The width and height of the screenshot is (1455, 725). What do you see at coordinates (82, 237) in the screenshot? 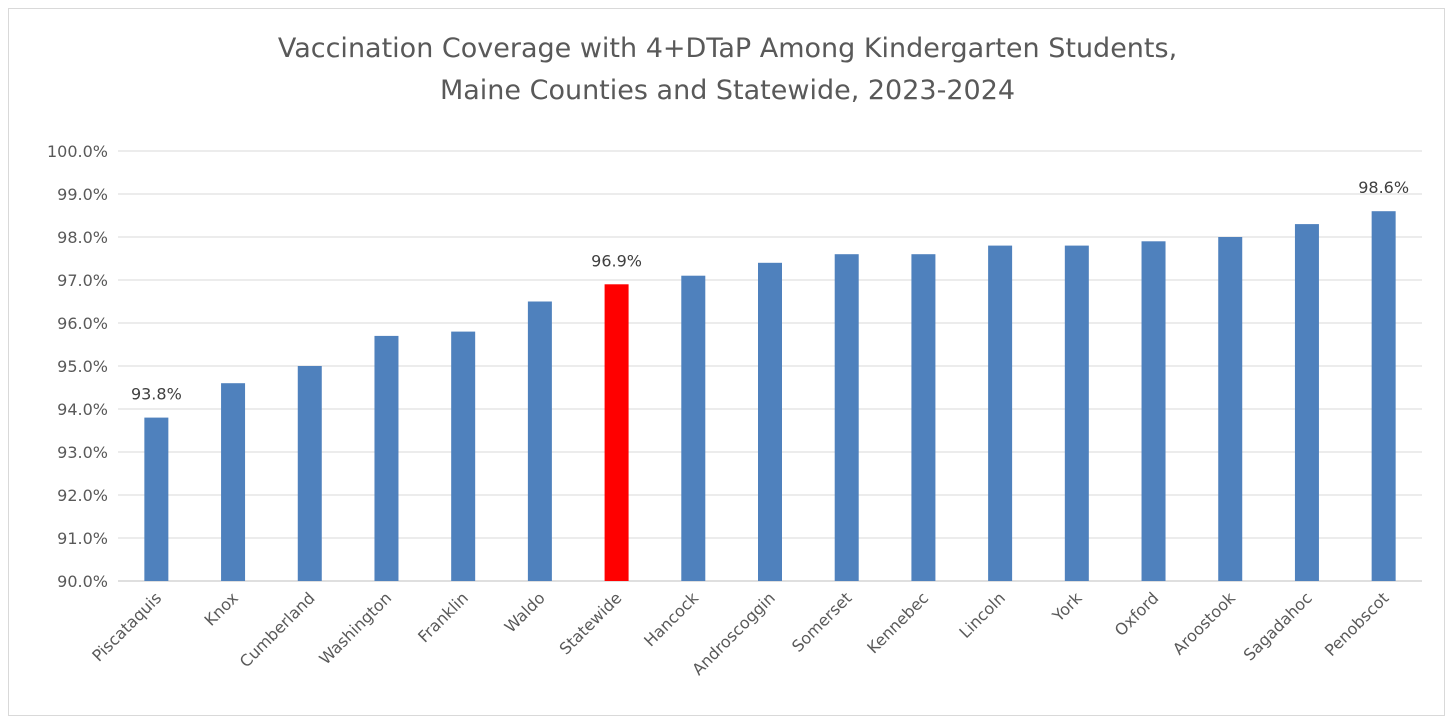
I see `y-tick-label: 98.0%` at bounding box center [82, 237].